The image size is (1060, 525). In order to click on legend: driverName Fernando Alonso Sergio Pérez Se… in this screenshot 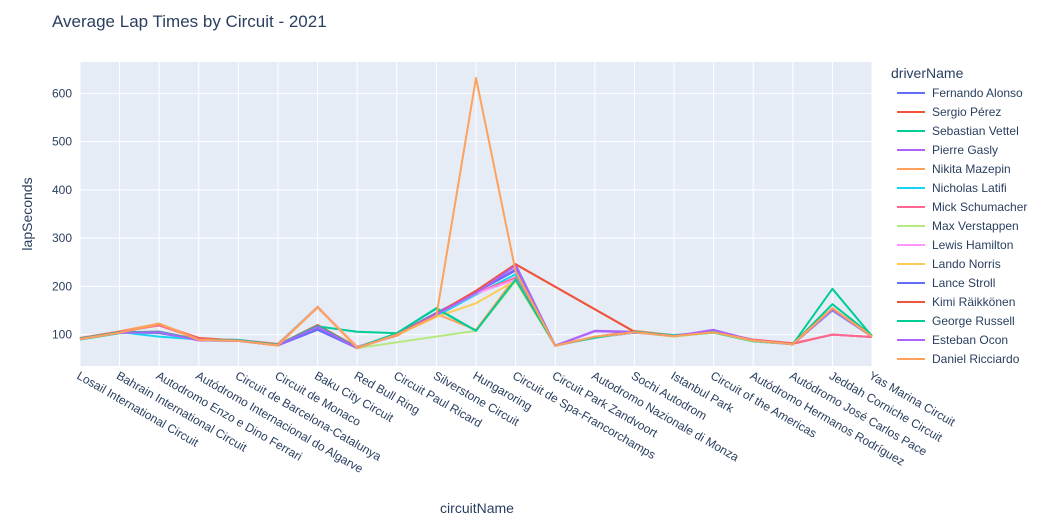, I will do `click(959, 215)`.